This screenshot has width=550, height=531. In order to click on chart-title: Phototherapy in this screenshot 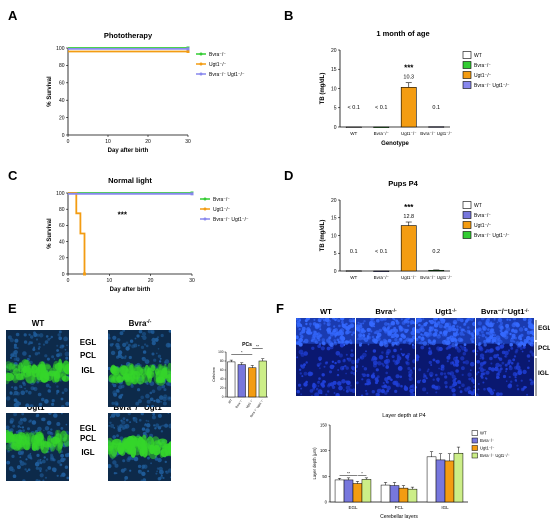, I will do `click(128, 35)`.